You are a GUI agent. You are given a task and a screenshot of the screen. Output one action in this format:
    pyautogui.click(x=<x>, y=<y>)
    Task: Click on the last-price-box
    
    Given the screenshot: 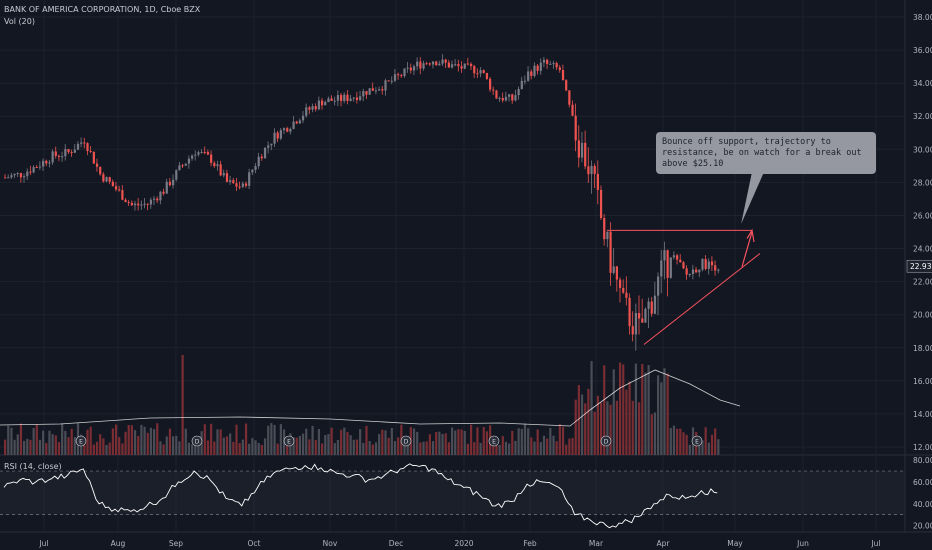 What is the action you would take?
    pyautogui.click(x=919, y=266)
    